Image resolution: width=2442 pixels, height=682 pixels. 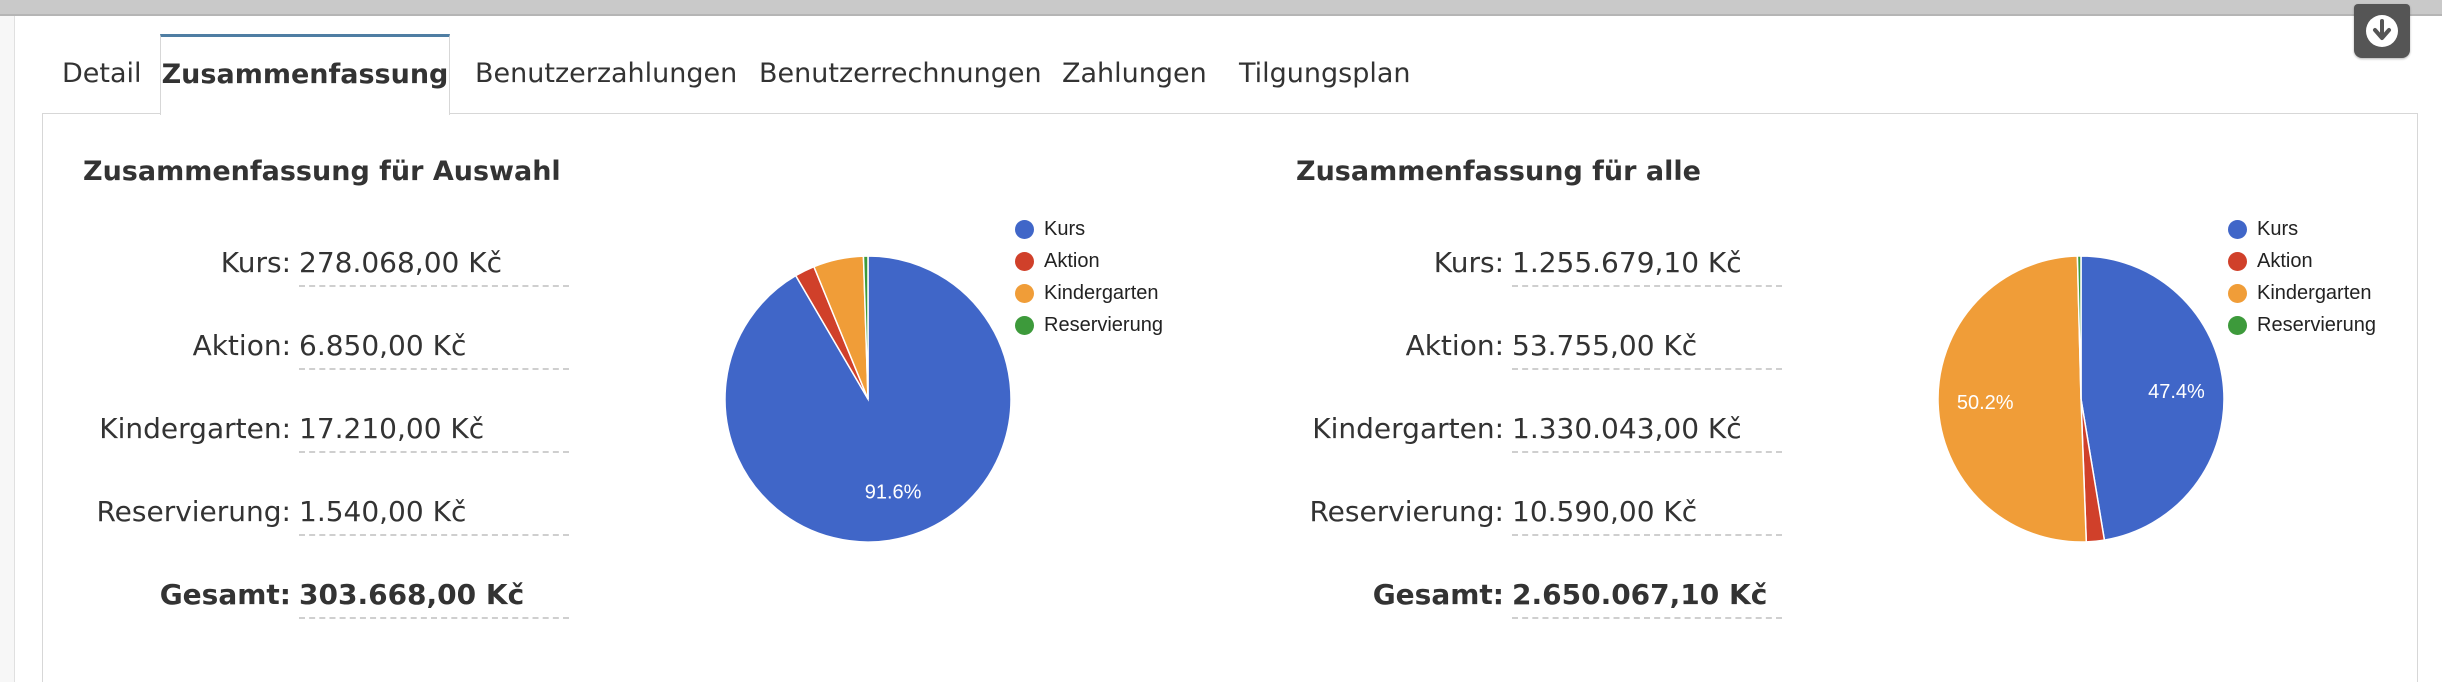 I want to click on legend-reservierung-1: Reservierung, so click(x=1089, y=325).